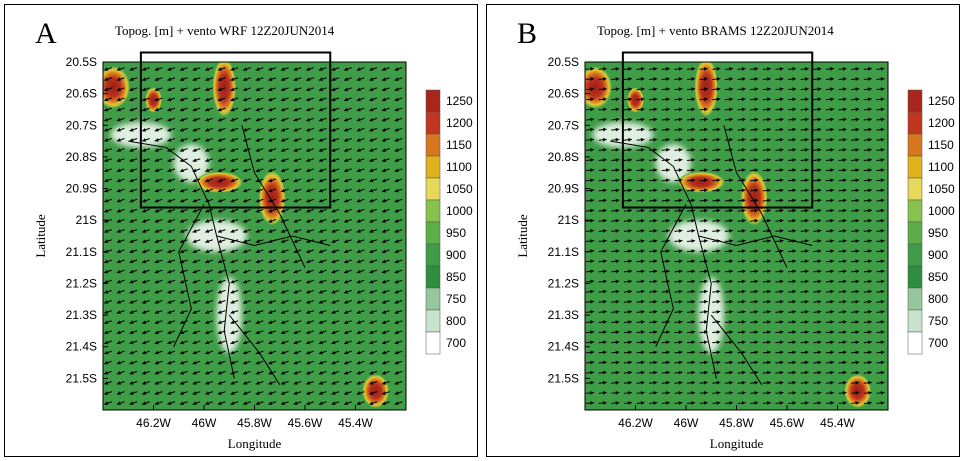 This screenshot has height=461, width=965. I want to click on colorbar-label: 1100, so click(941, 167).